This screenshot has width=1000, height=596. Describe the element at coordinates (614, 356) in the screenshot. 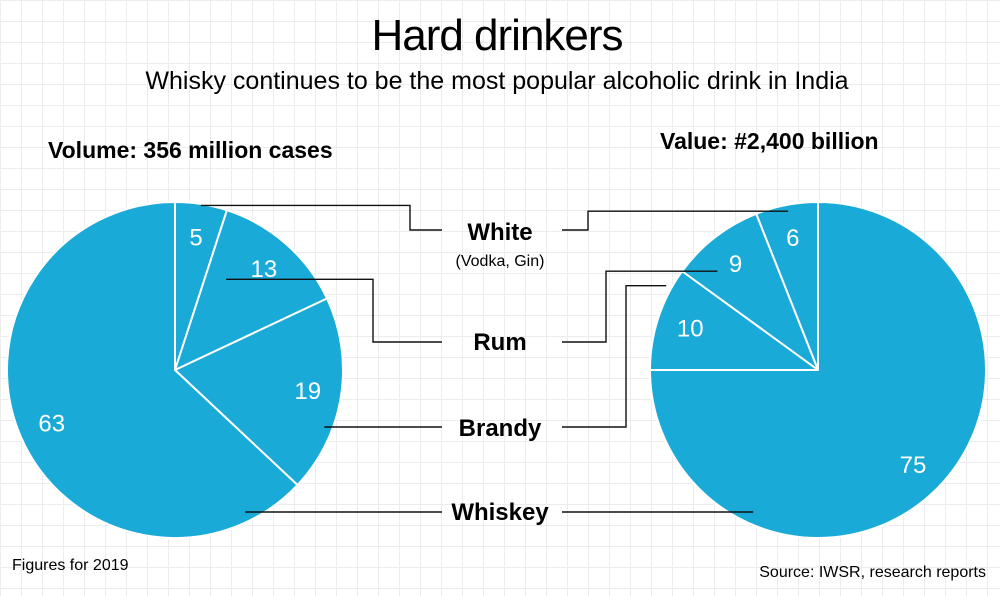

I see `leader-value-brandy` at that location.